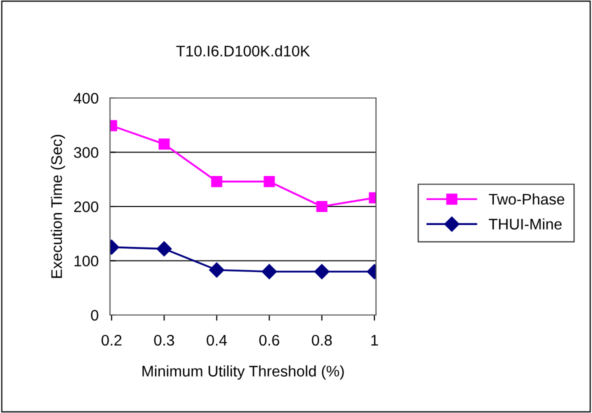  I want to click on y-tick-label: 400, so click(86, 98).